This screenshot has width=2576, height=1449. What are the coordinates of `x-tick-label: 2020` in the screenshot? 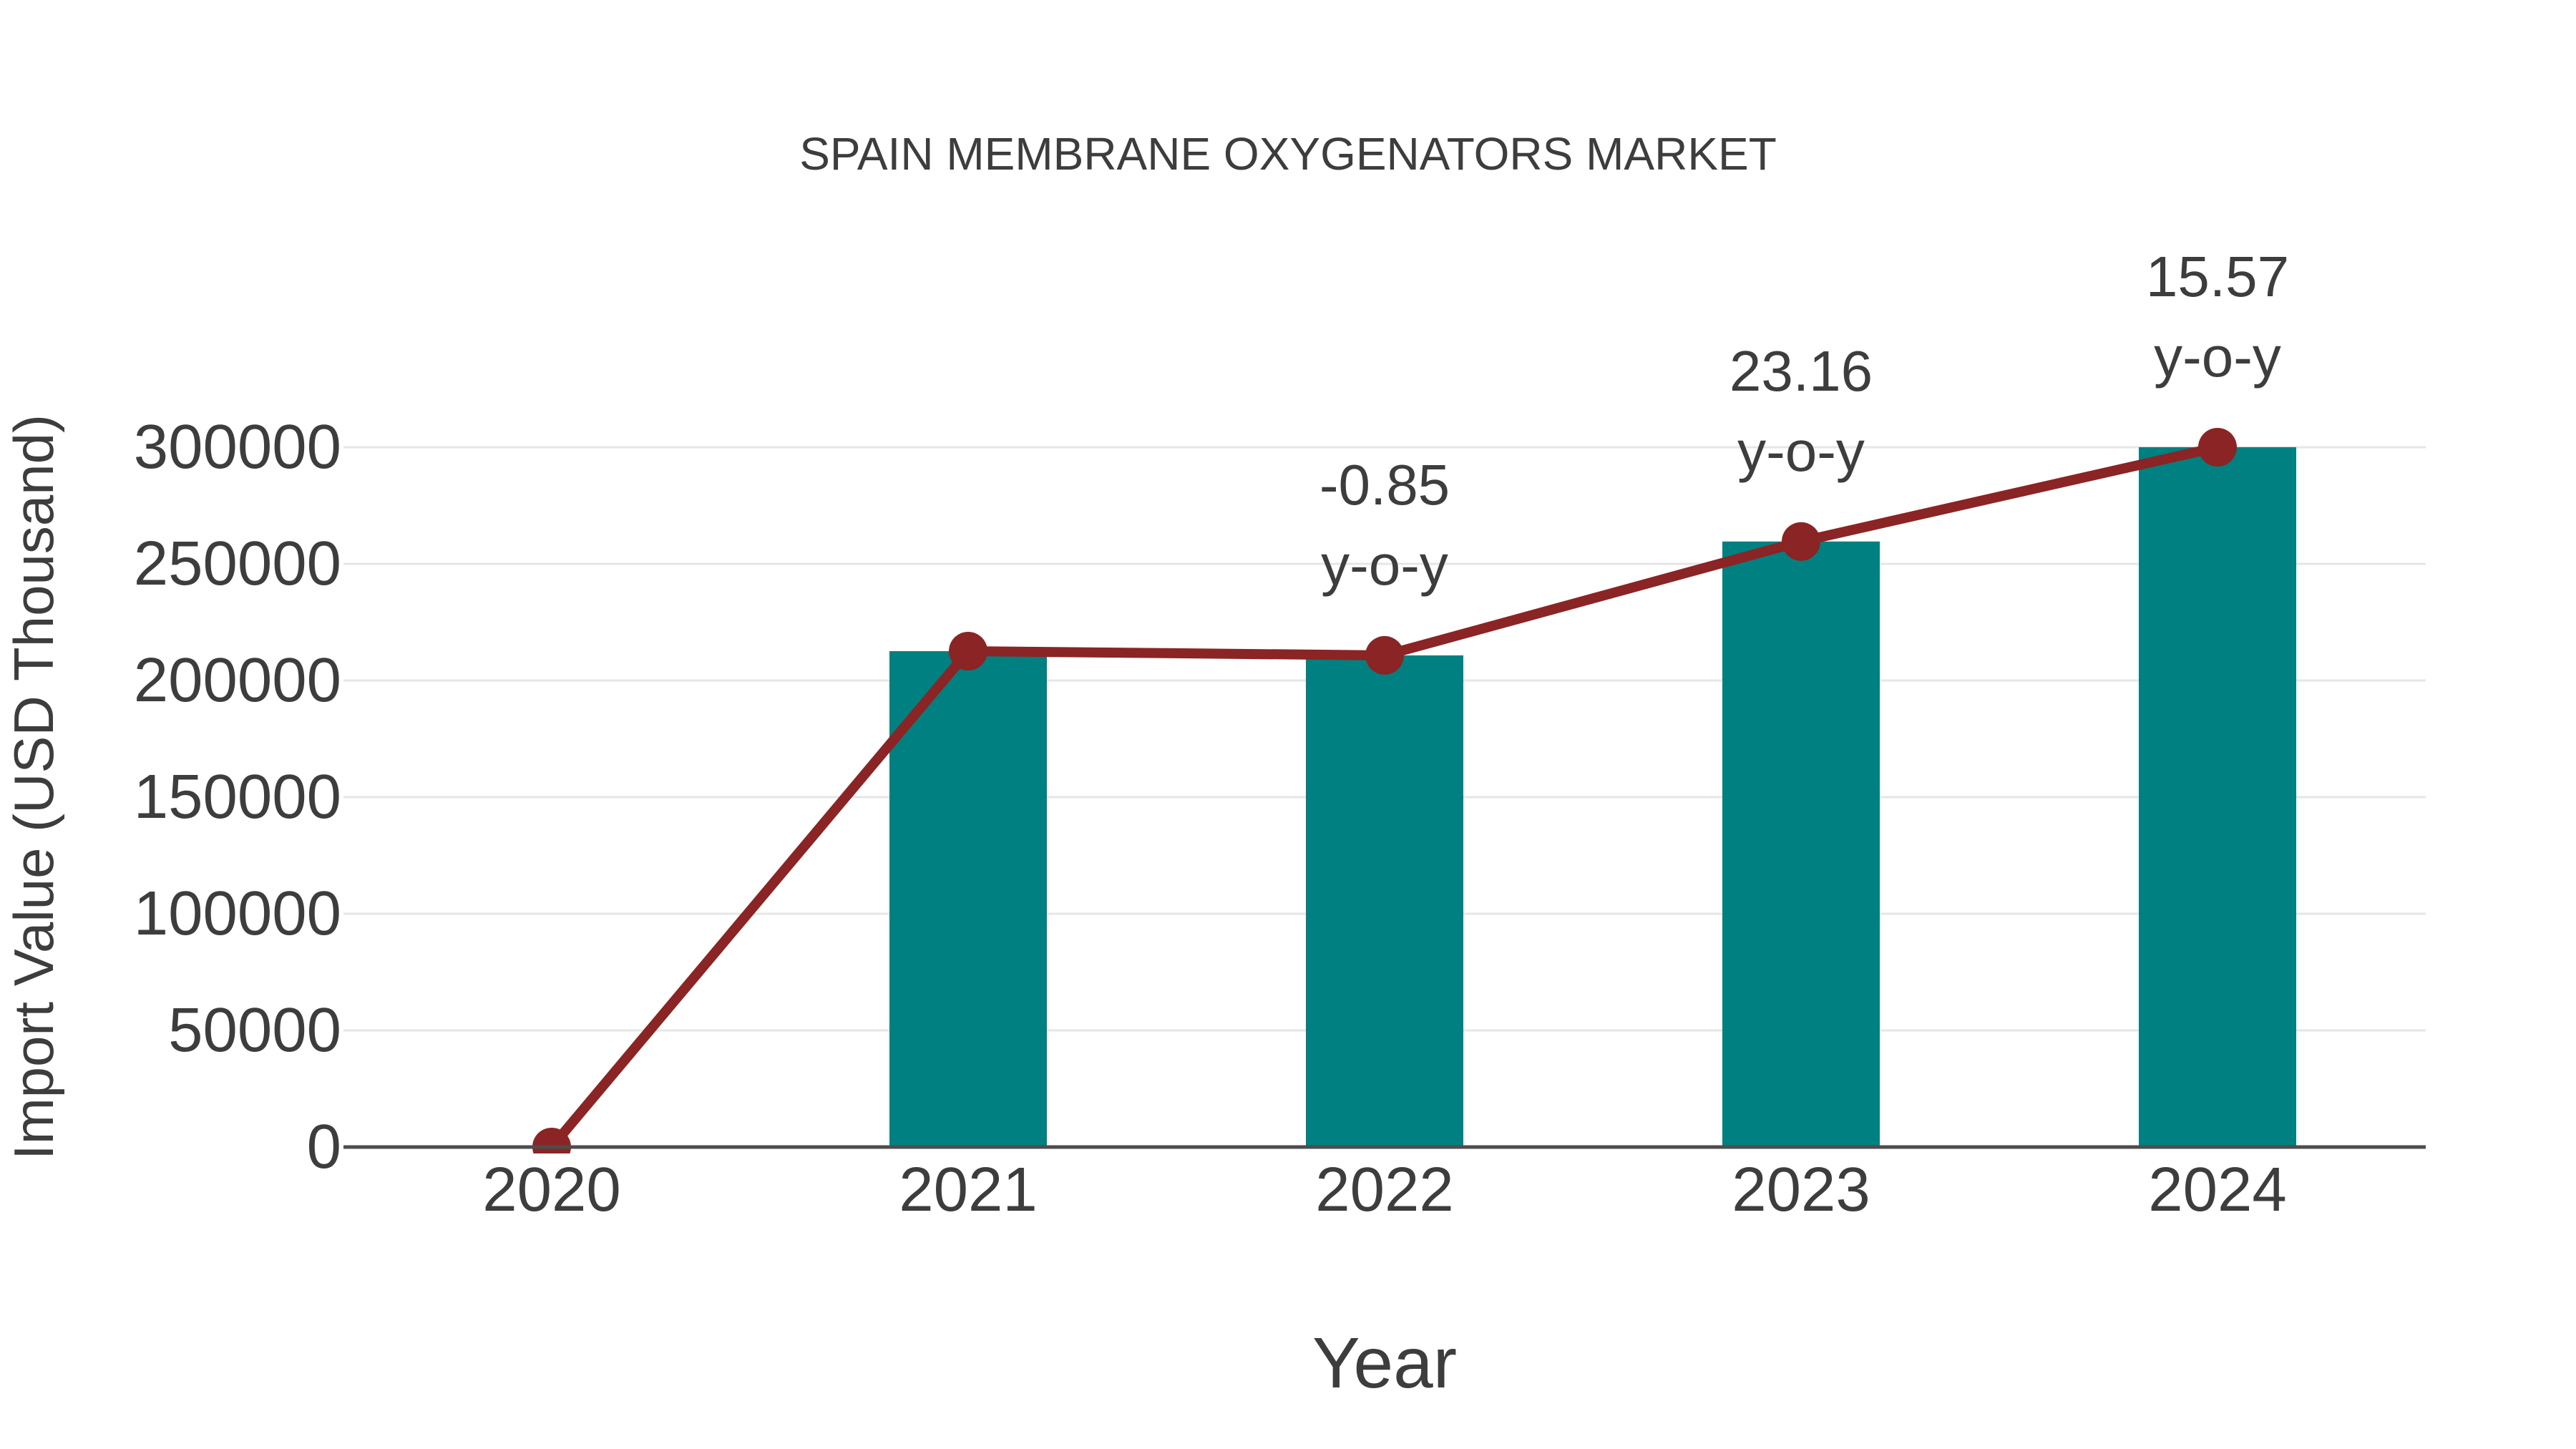 It's located at (551, 1189).